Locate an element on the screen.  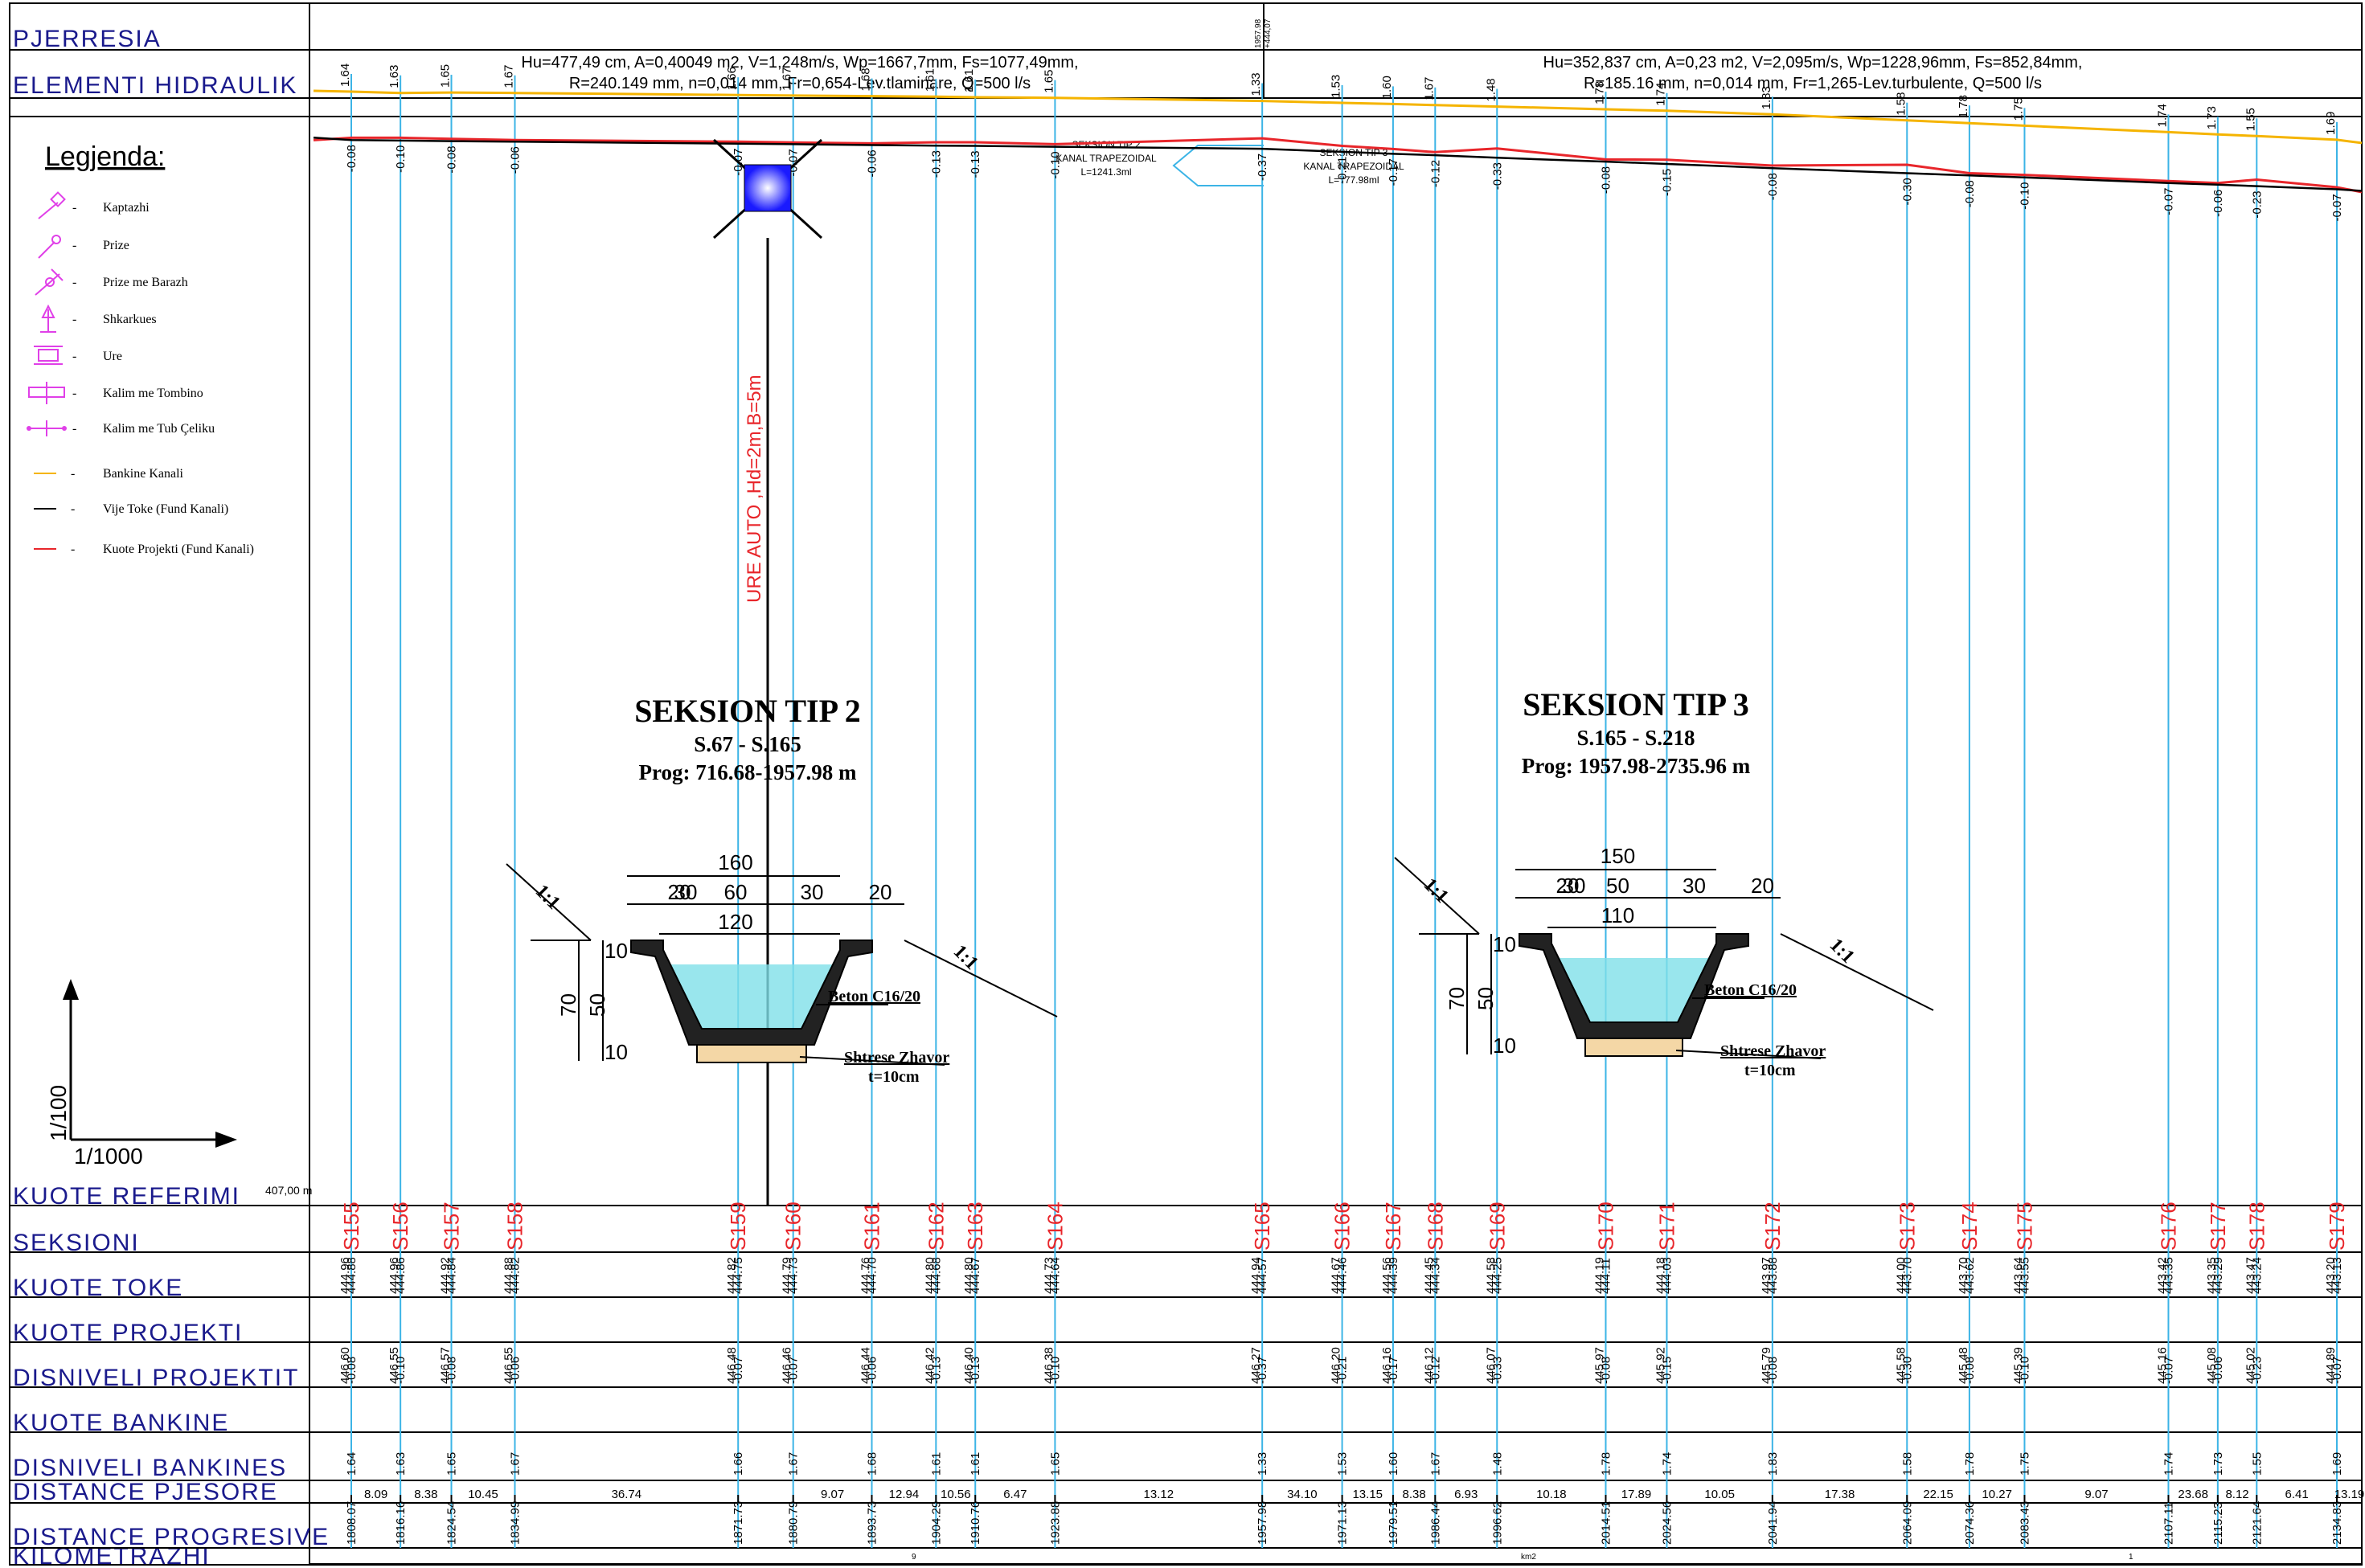
kuote-bankine-value: 446.46 is located at coordinates (787, 1365).